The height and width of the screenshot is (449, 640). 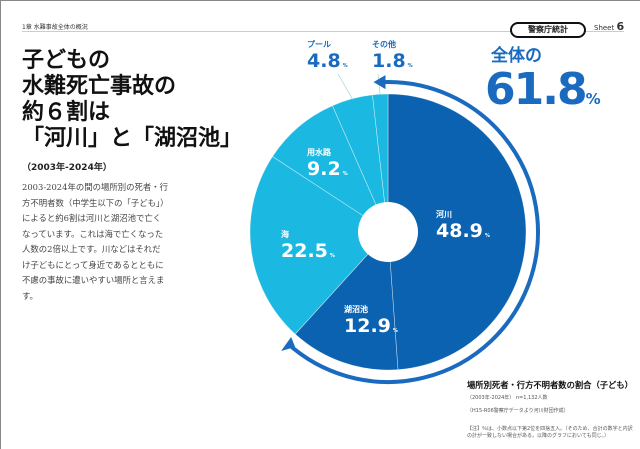 What do you see at coordinates (536, 89) in the screenshot?
I see `total-value: 61.8` at bounding box center [536, 89].